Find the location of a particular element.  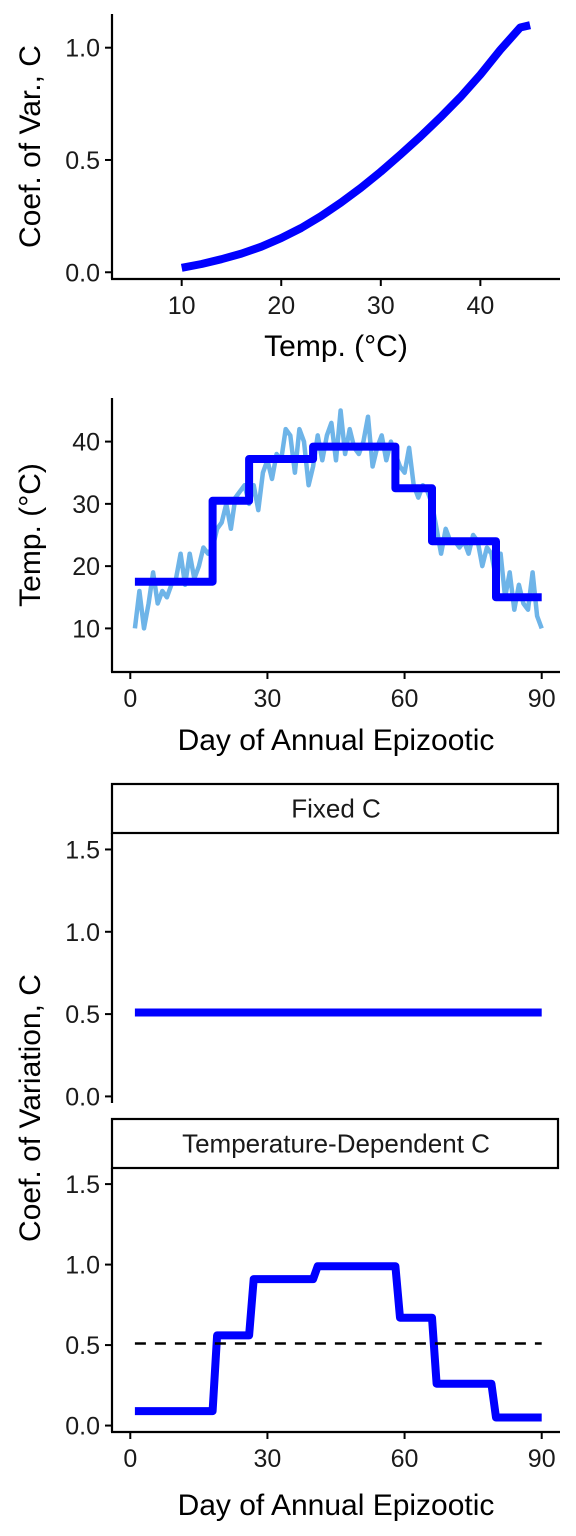

x-tick-label: 40 is located at coordinates (480, 306).